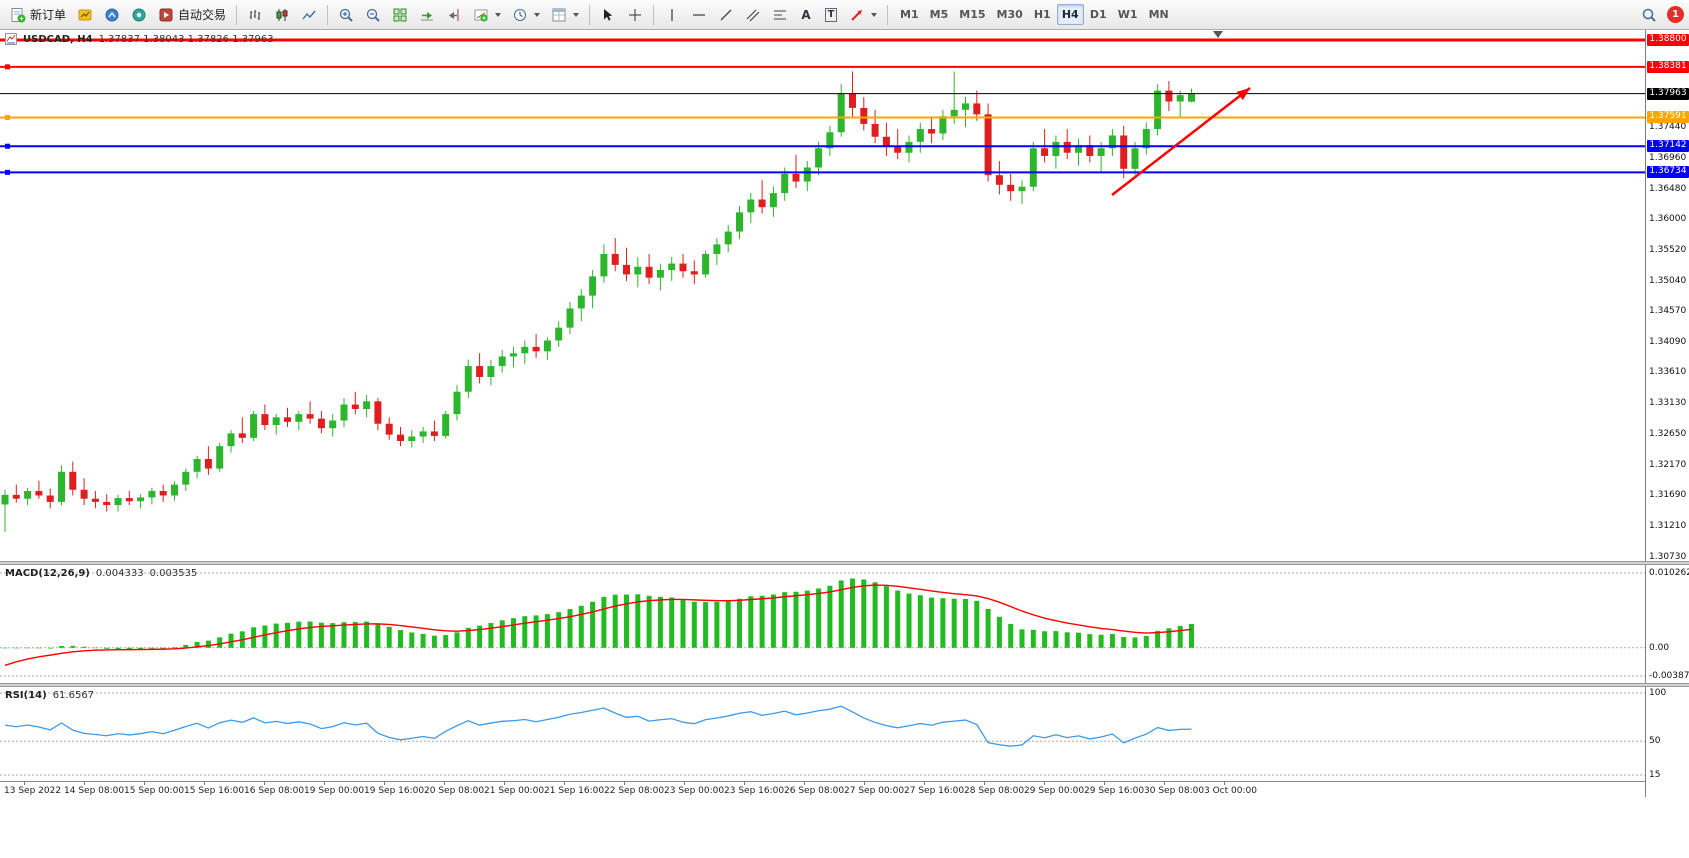  What do you see at coordinates (939, 14) in the screenshot?
I see `timeframe-m5: M5` at bounding box center [939, 14].